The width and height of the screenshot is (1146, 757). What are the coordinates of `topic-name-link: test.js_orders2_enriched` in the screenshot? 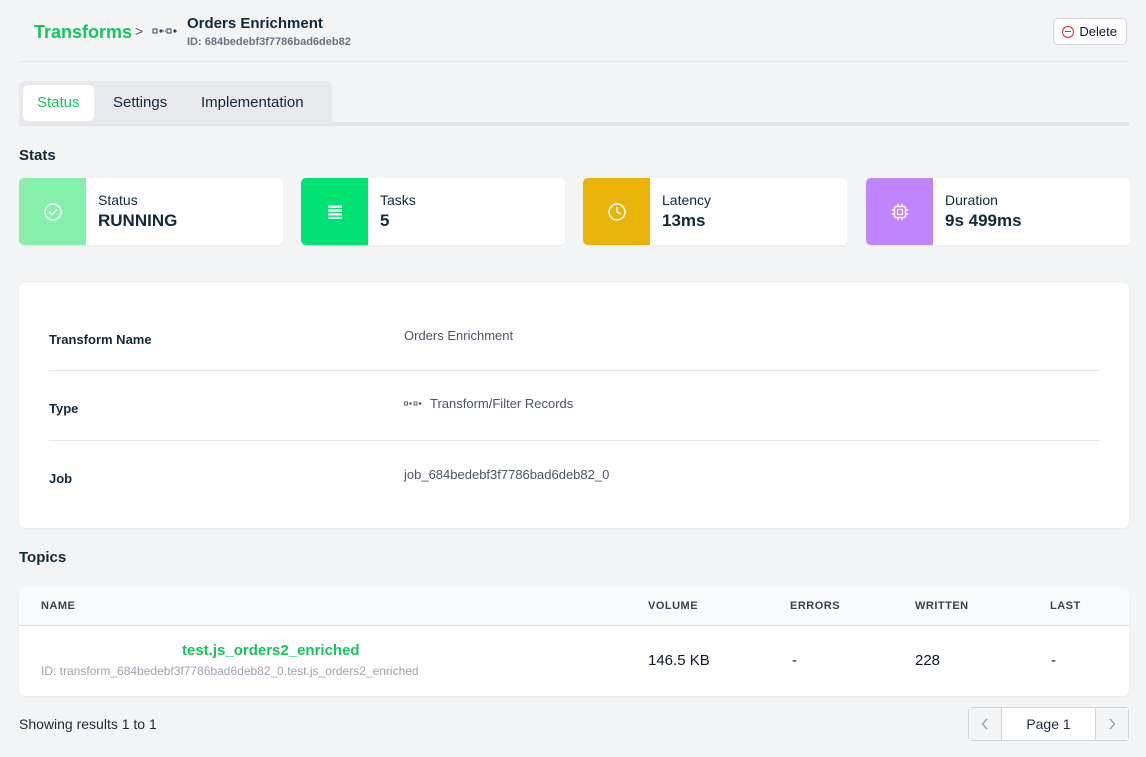 It's located at (271, 650).